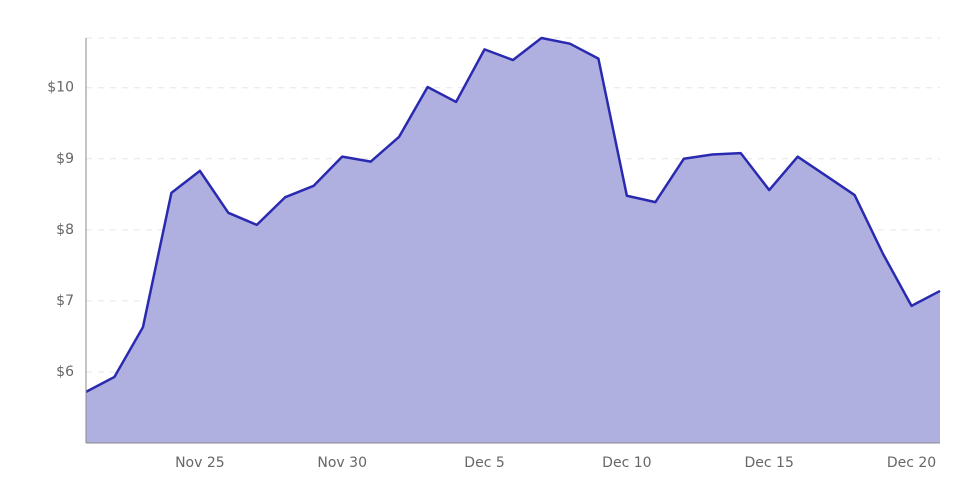 The image size is (972, 496). What do you see at coordinates (484, 463) in the screenshot?
I see `x-tick-label: Dec 5` at bounding box center [484, 463].